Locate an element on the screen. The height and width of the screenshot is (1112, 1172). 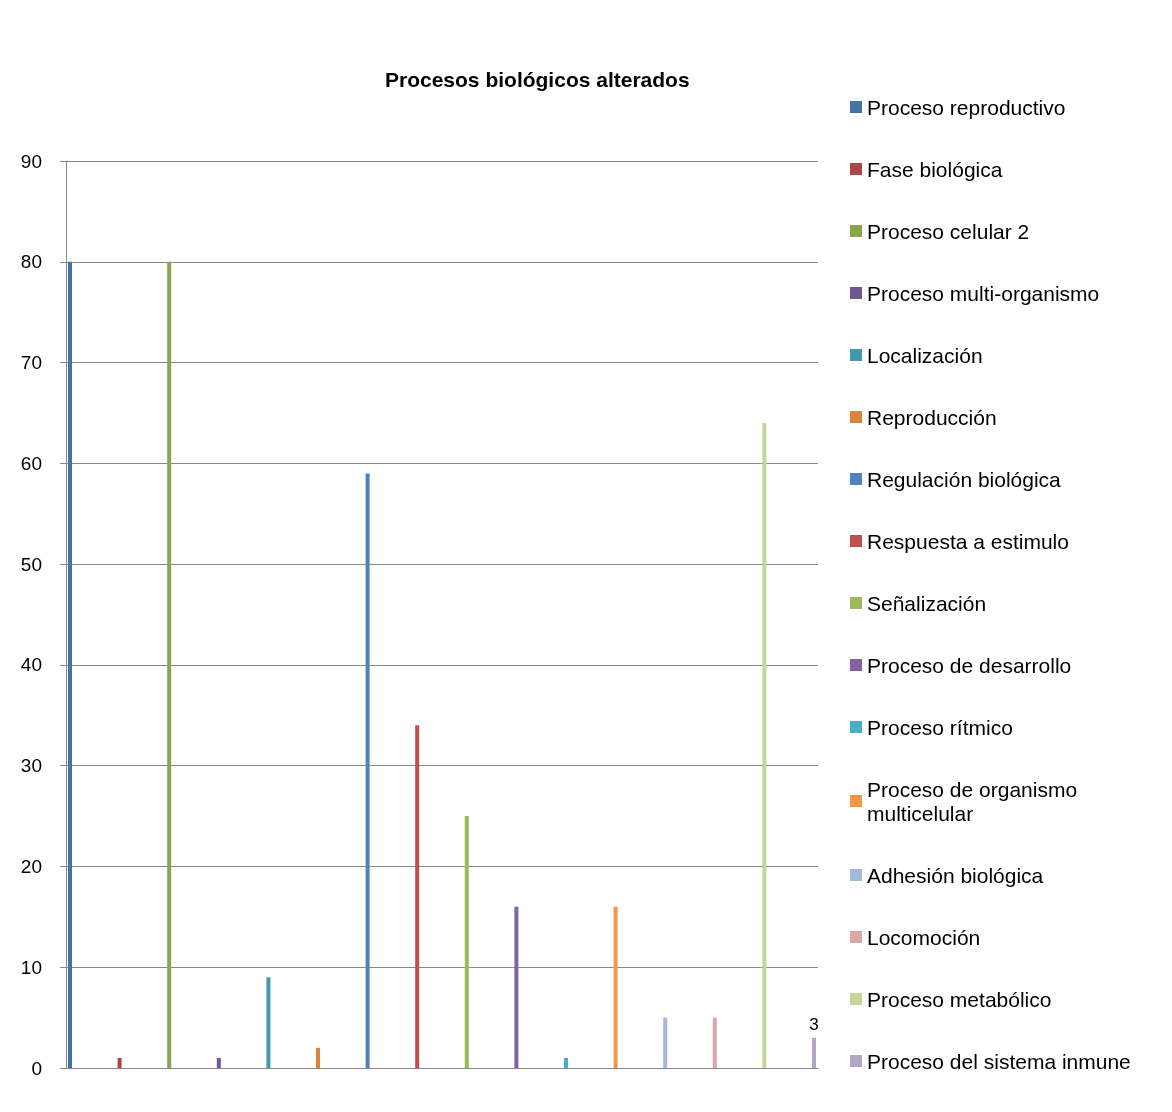
legend-label: Proceso celular 2 is located at coordinates (948, 231).